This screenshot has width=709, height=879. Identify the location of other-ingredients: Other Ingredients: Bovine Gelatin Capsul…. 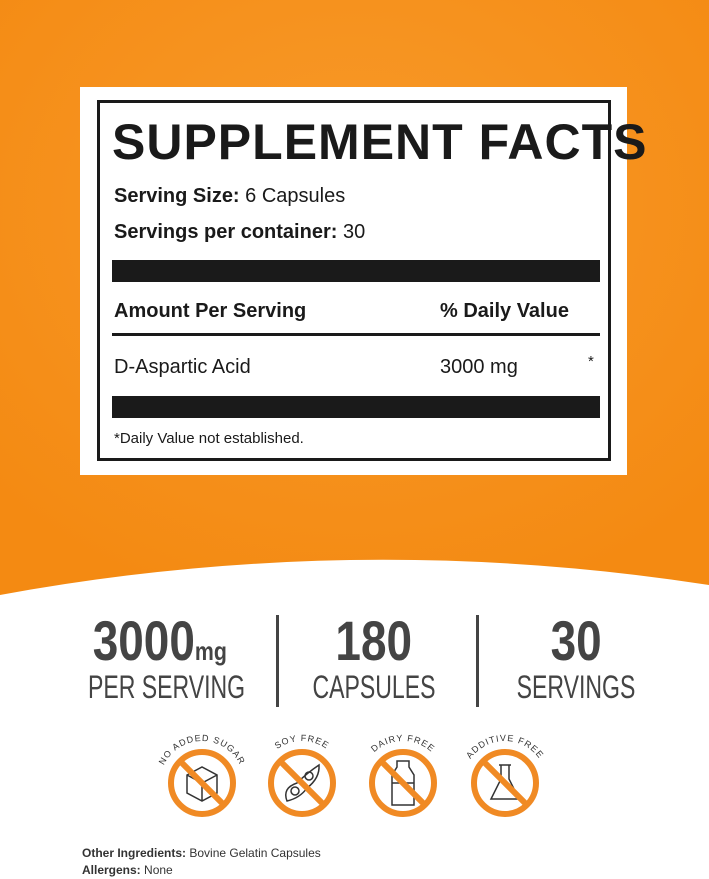
(201, 853).